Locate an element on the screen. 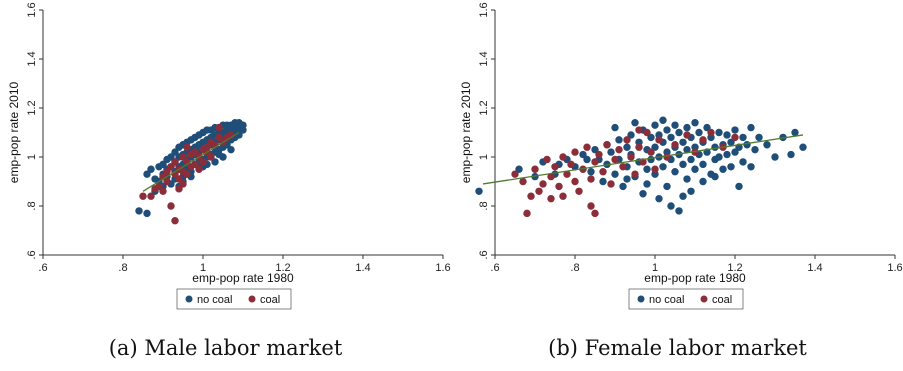 The width and height of the screenshot is (903, 371). legend-marker-no-coal is located at coordinates (641, 299).